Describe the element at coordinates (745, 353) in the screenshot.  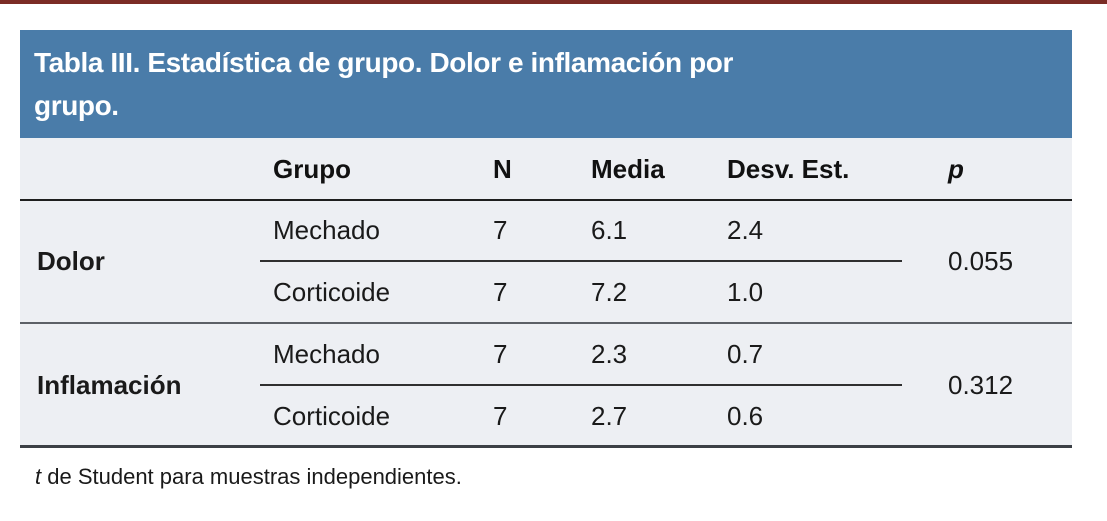
I see `cell-inflamacion-mechado-desv: 0.7` at that location.